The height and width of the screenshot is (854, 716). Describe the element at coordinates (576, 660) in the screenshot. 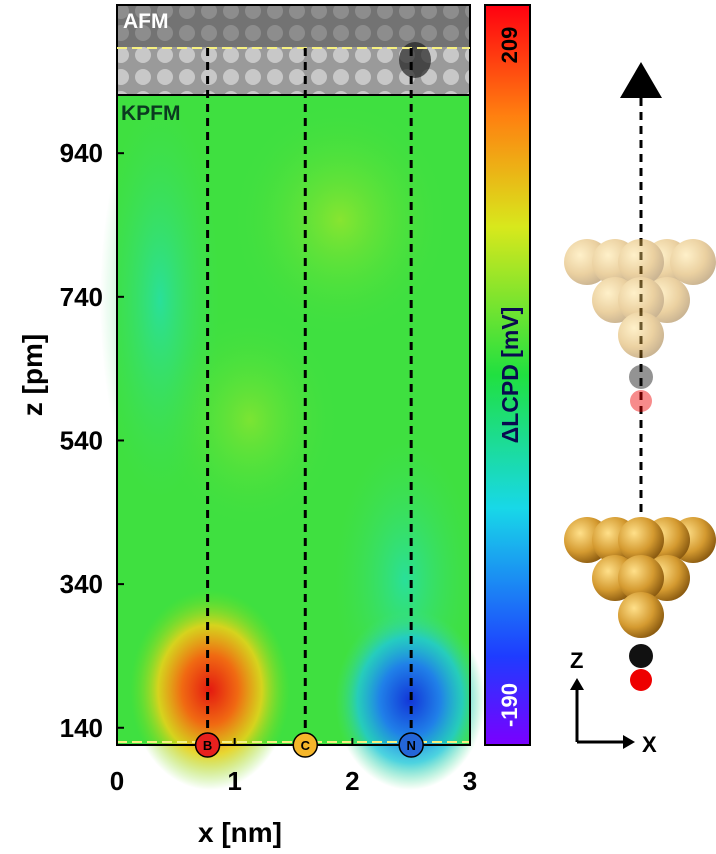

I see `axis-indicator-label: Z` at that location.